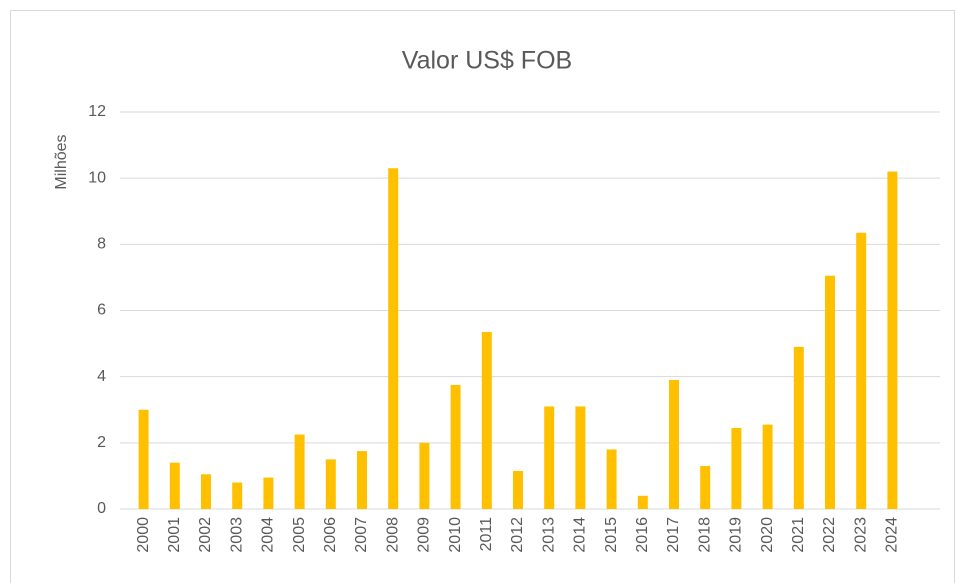  Describe the element at coordinates (548, 535) in the screenshot. I see `x-tick-label: 2013` at that location.